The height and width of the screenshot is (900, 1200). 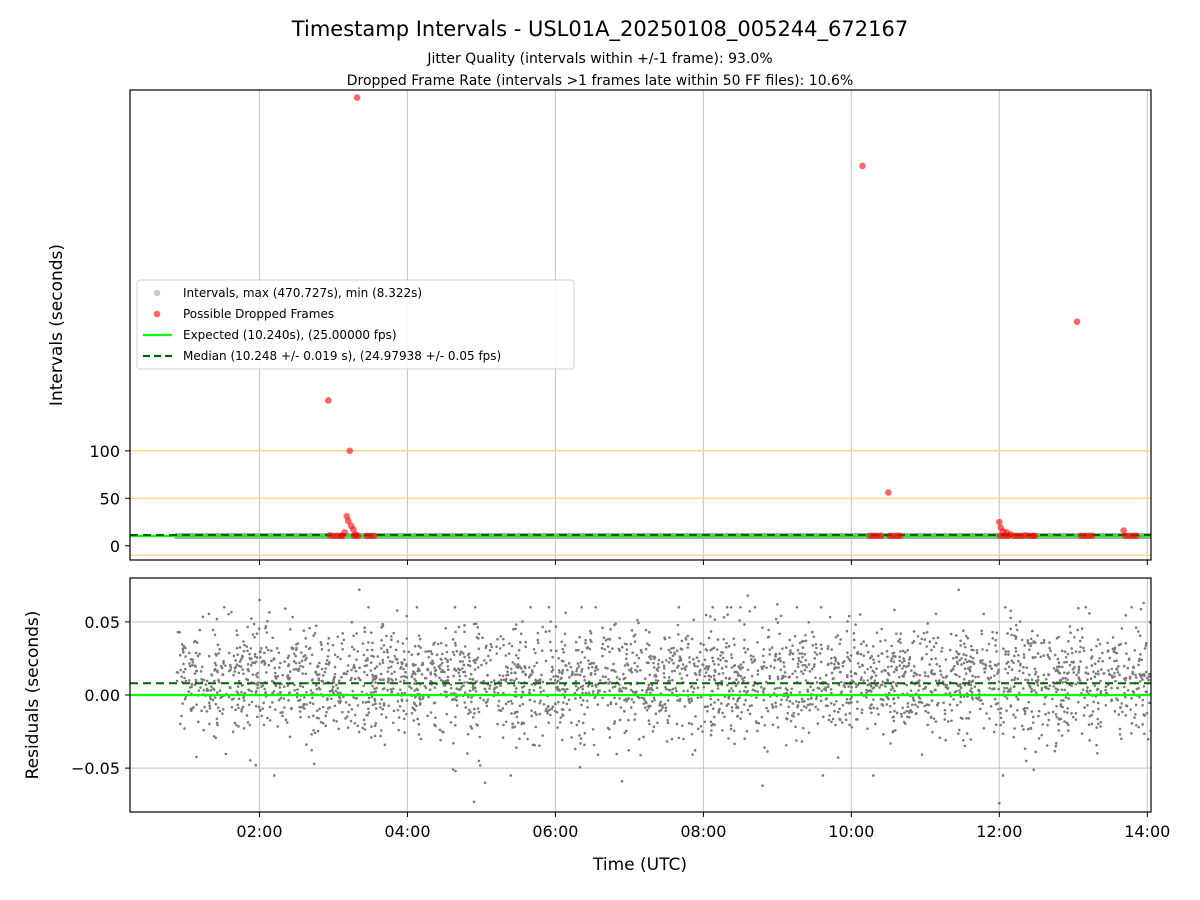 What do you see at coordinates (999, 831) in the screenshot?
I see `x-tick-label: 12:00` at bounding box center [999, 831].